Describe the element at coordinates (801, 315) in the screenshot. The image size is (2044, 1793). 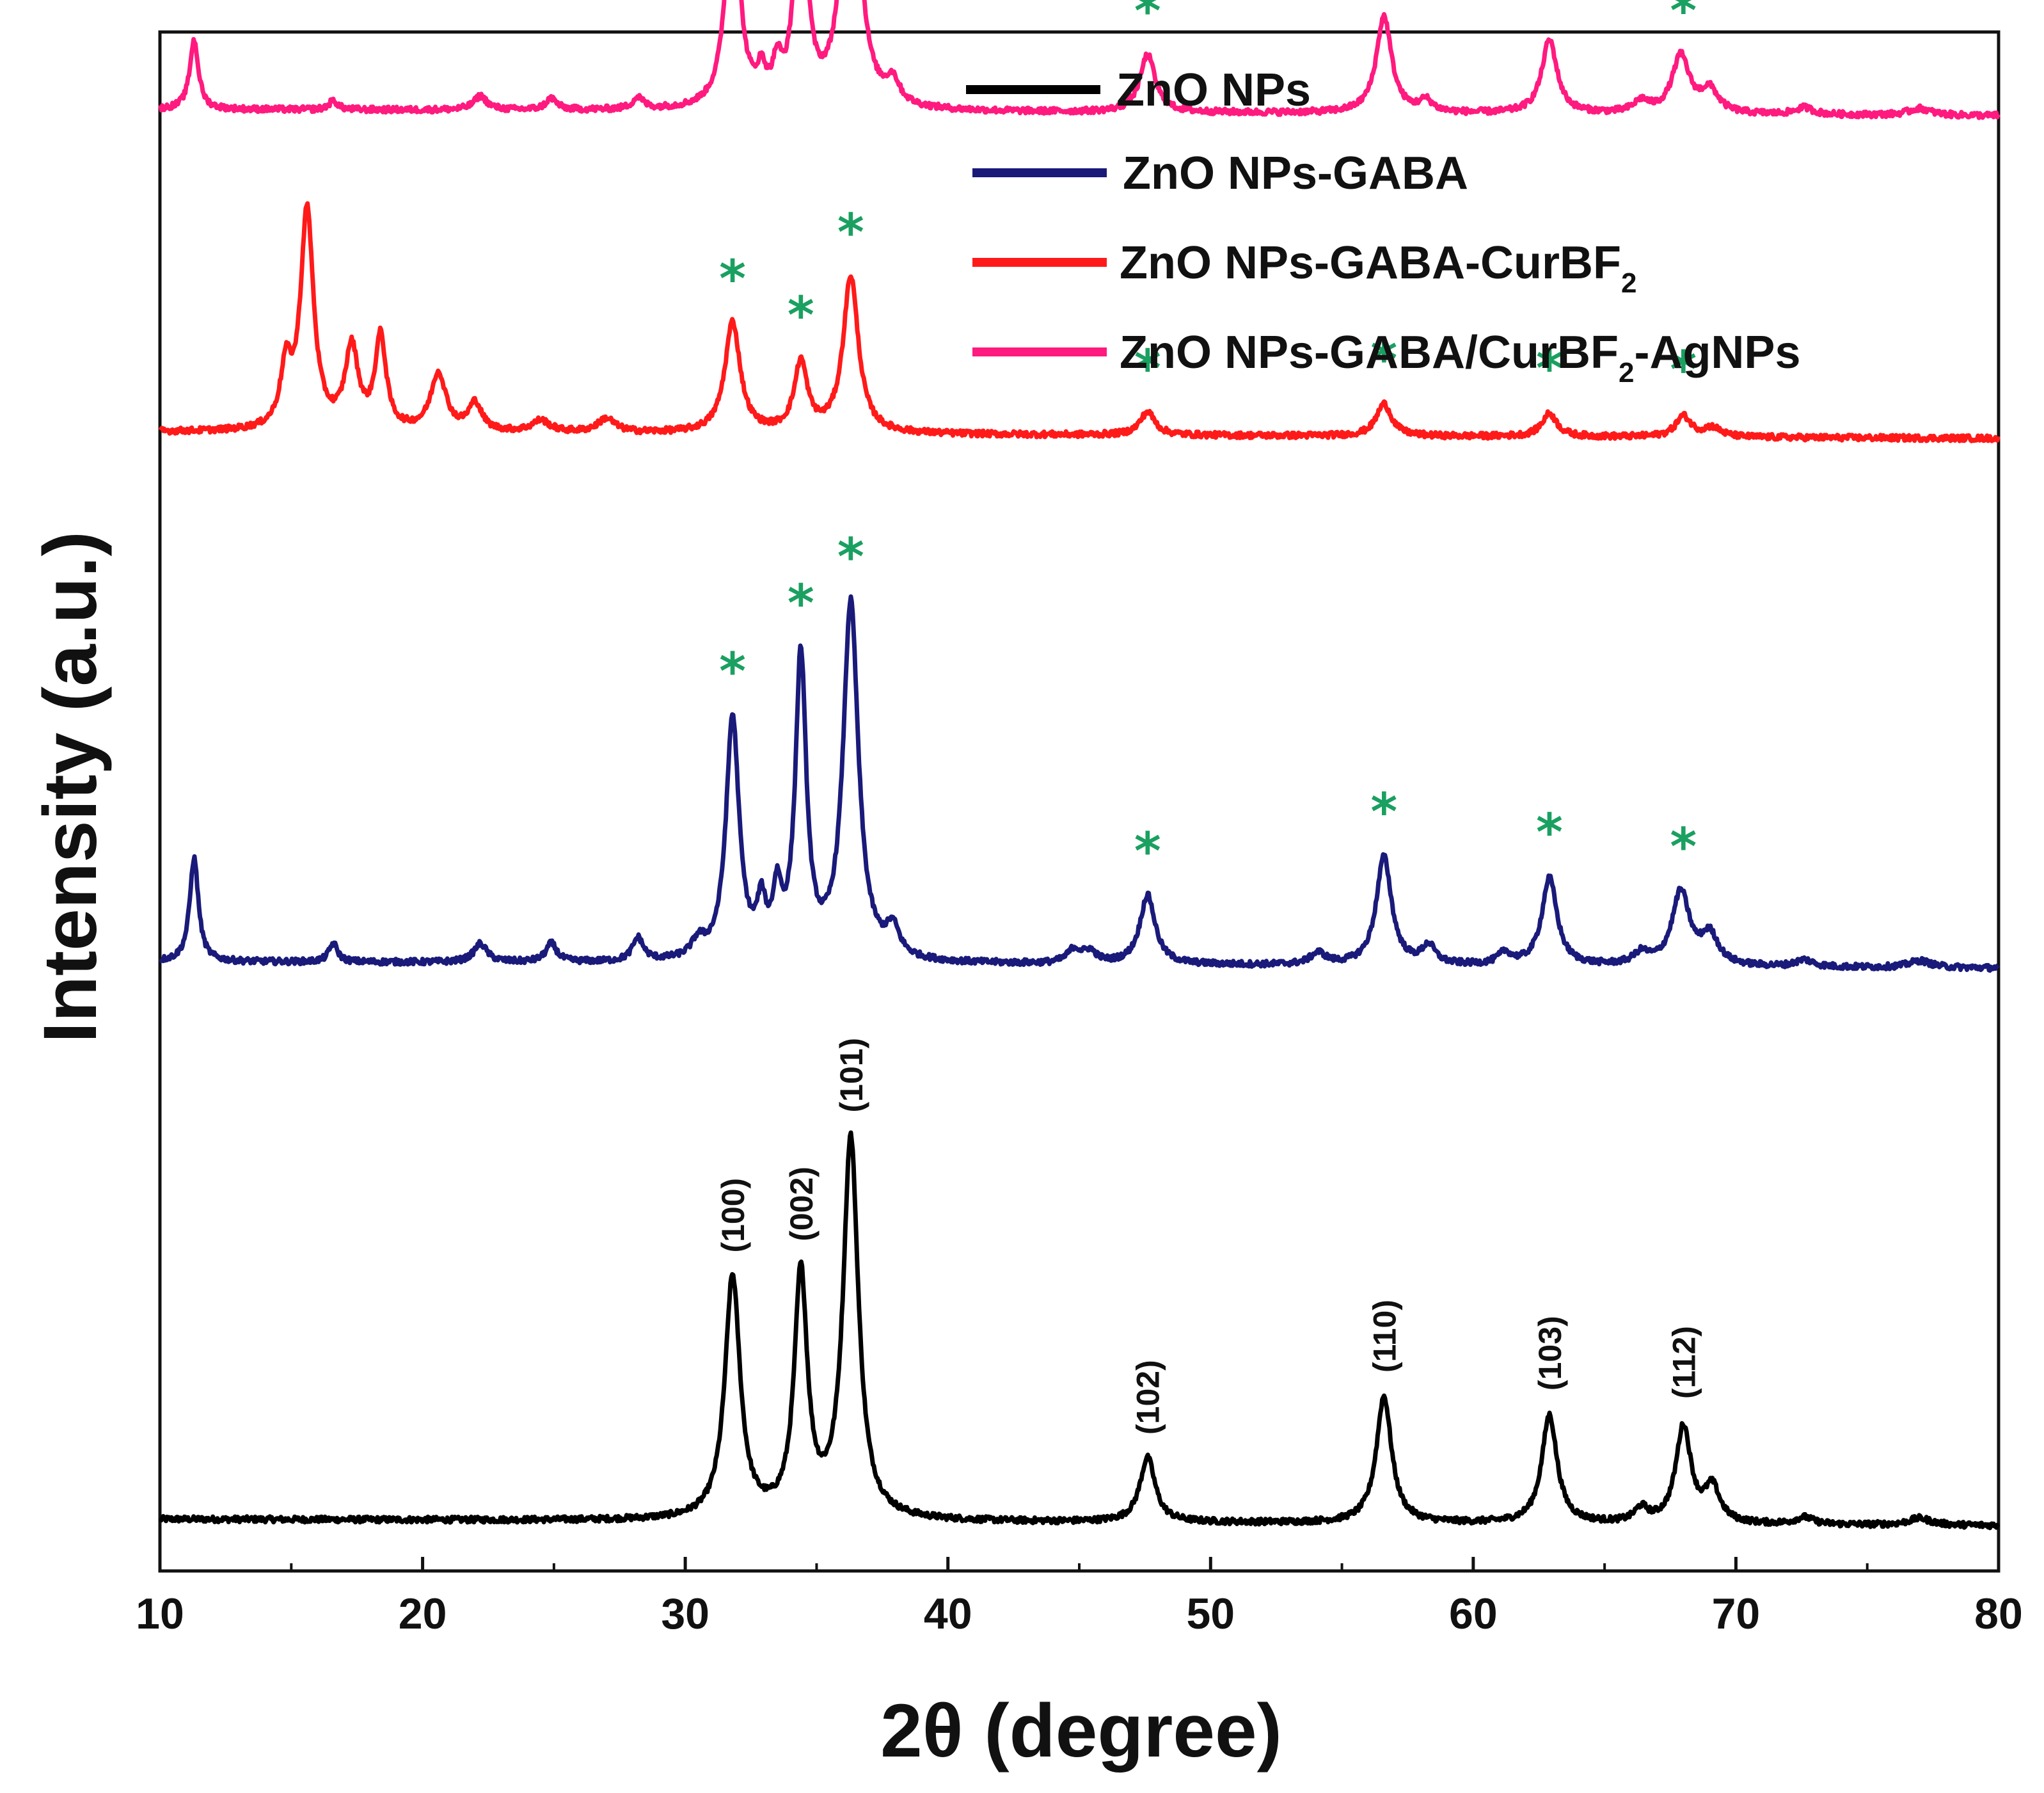
I see `peak-star-s2-1: *` at that location.